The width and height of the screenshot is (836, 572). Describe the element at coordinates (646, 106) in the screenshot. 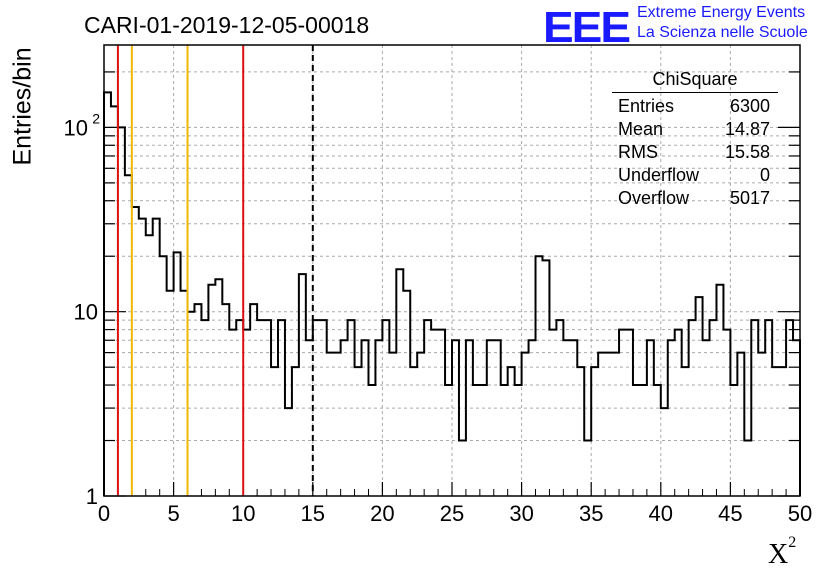

I see `stats-label: Entries` at that location.